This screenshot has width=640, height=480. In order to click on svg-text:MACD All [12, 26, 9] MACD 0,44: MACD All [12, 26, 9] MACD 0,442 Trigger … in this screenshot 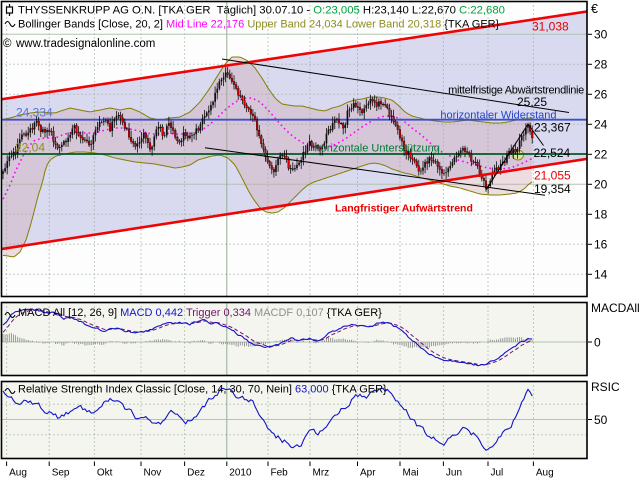, I will do `click(200, 313)`.